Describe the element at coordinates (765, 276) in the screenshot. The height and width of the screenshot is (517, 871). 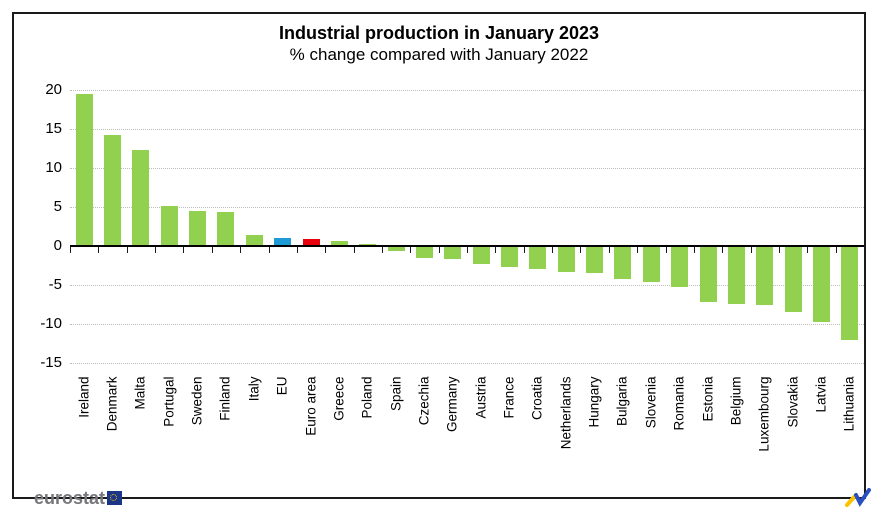
I see `bar-luxembourg` at that location.